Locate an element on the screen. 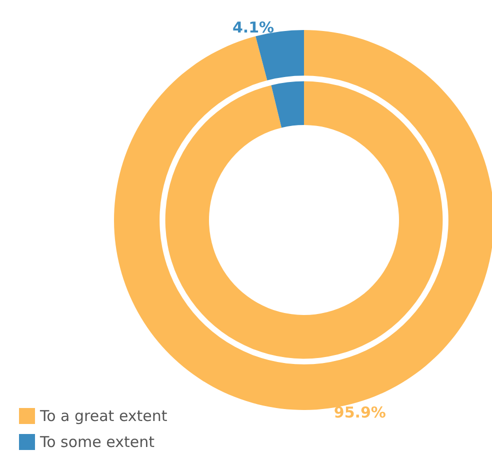 Image resolution: width=492 pixels, height=459 pixels. legend-label: To a great extent is located at coordinates (103, 416).